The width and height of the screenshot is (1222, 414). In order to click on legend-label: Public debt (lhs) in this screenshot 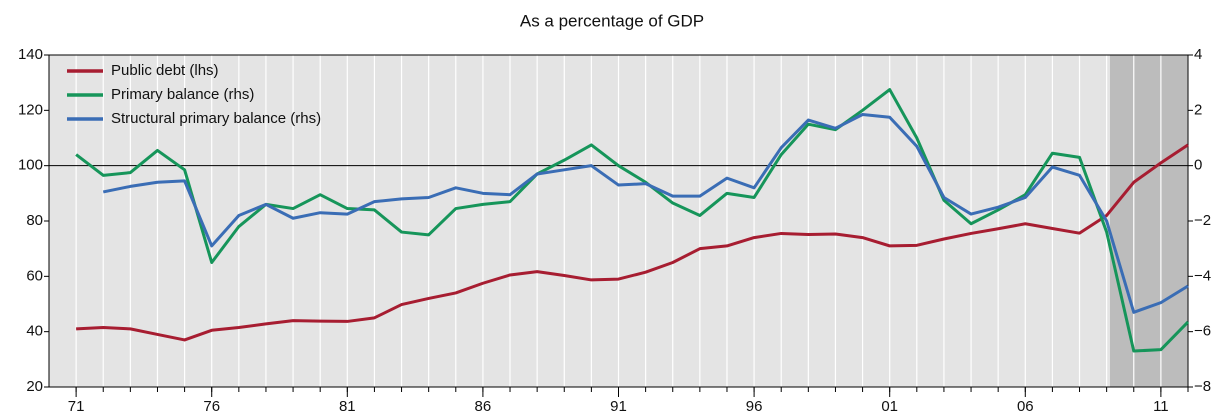, I will do `click(165, 70)`.